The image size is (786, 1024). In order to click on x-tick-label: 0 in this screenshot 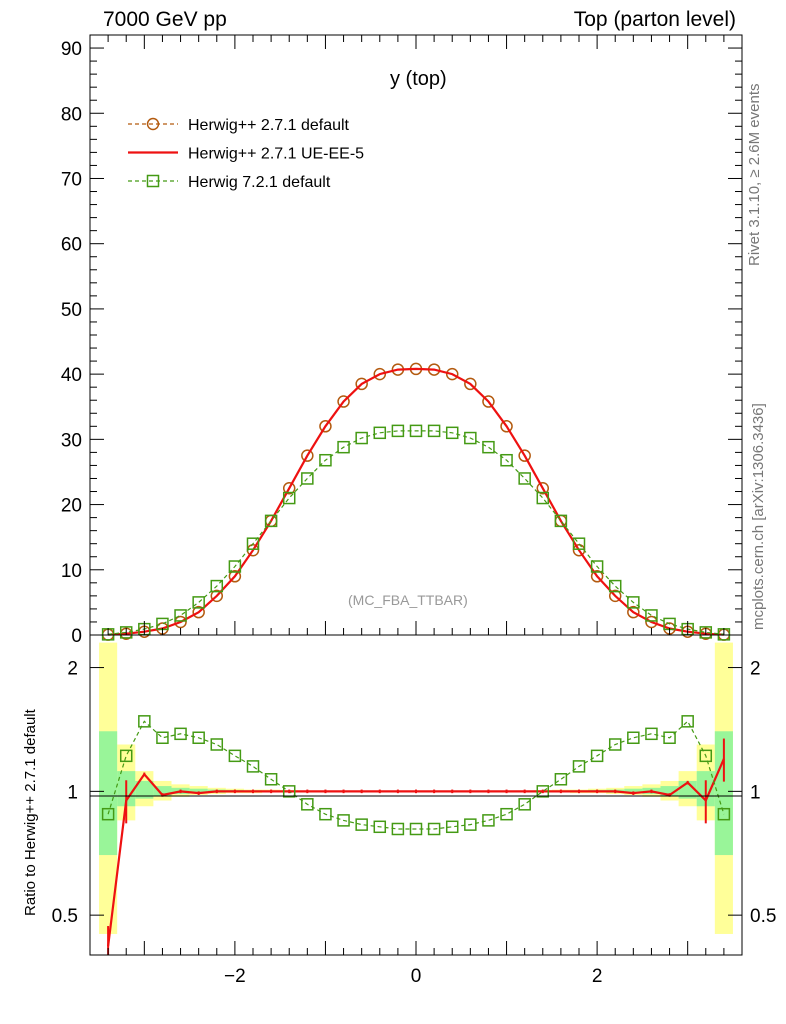, I will do `click(416, 976)`.